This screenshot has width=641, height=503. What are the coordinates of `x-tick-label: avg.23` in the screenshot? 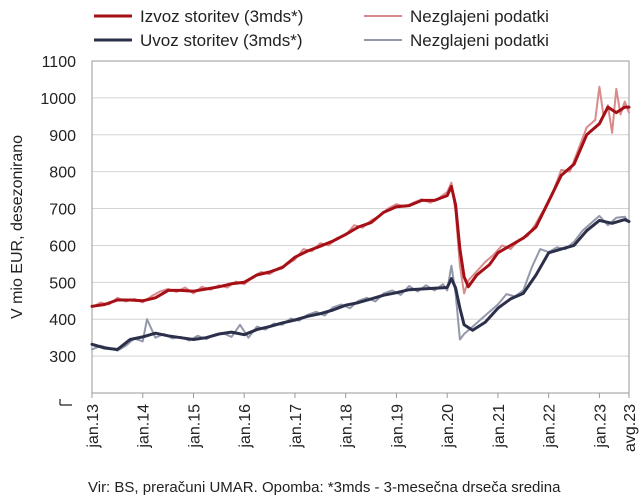 It's located at (630, 428).